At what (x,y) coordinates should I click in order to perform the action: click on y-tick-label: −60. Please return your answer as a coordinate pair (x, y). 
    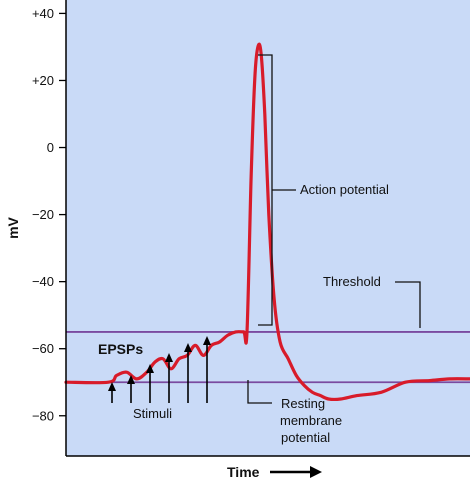
    Looking at the image, I should click on (43, 348).